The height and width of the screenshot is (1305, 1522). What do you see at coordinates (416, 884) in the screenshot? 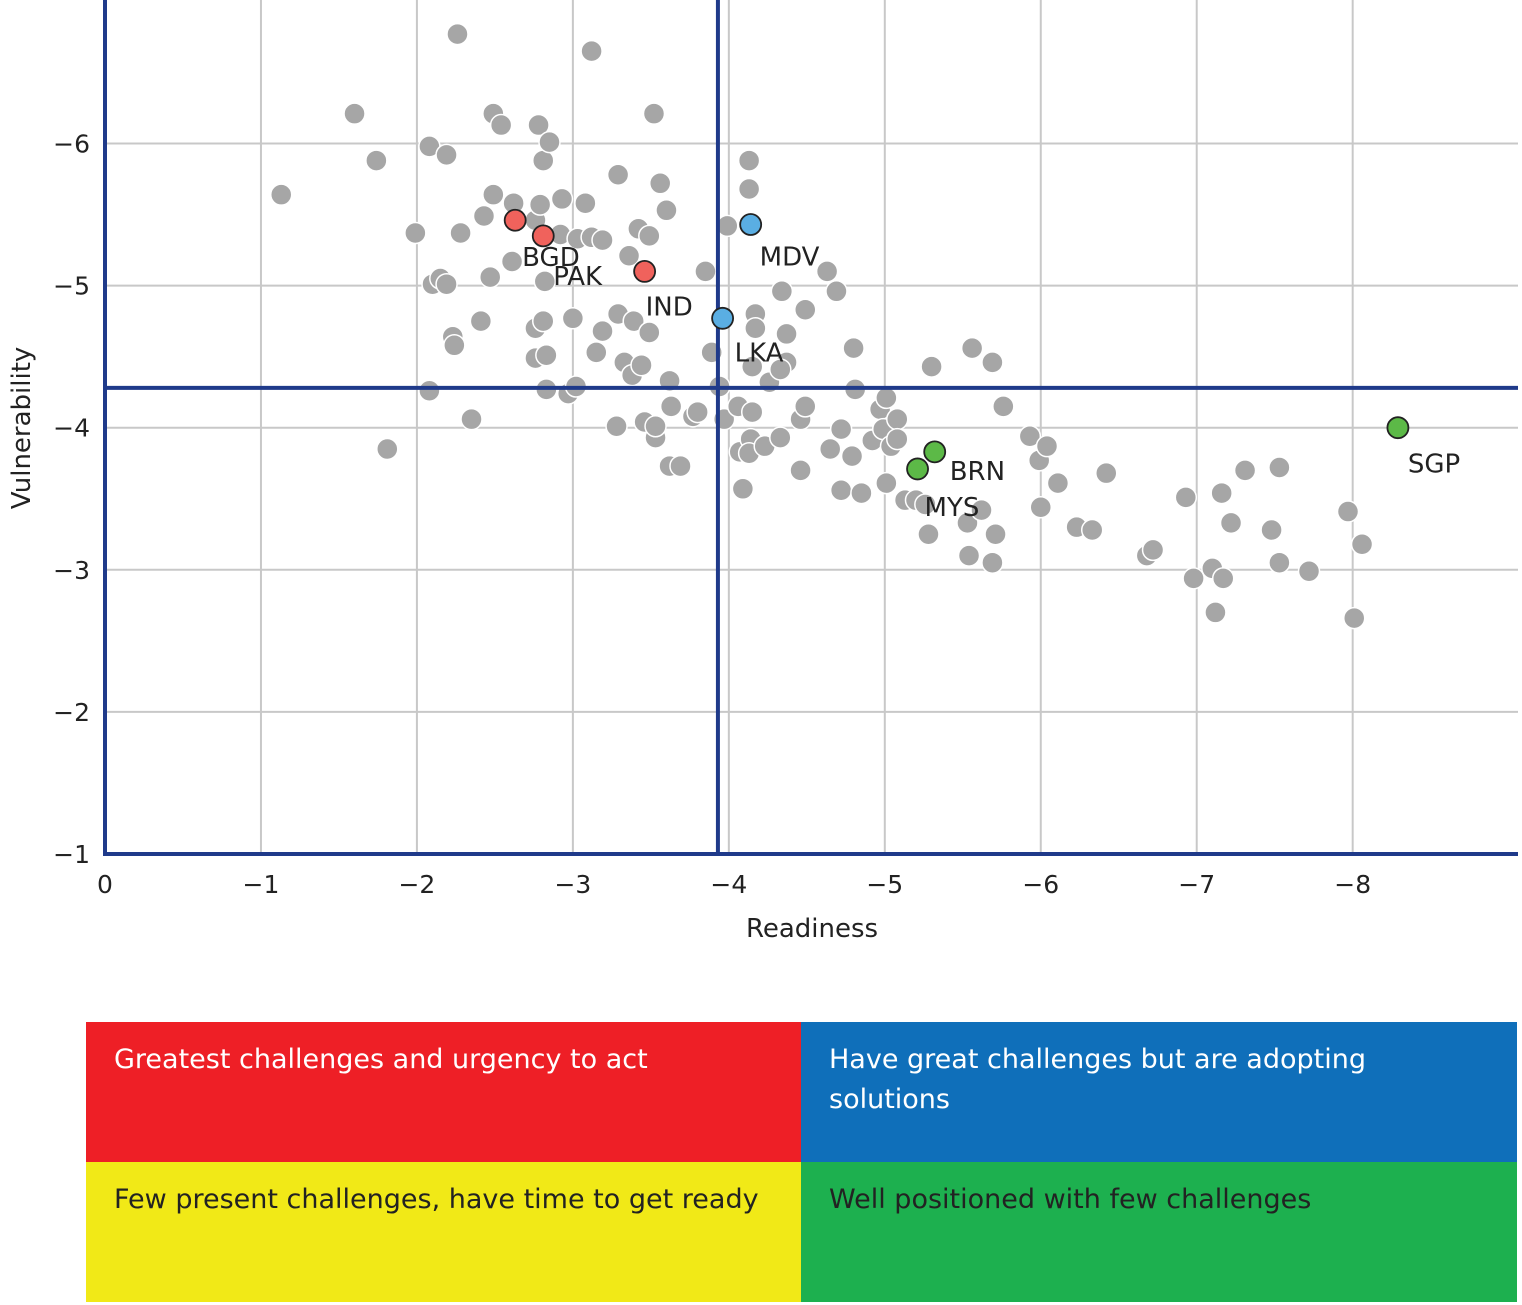
I see `x-tick-label: −2` at bounding box center [416, 884].